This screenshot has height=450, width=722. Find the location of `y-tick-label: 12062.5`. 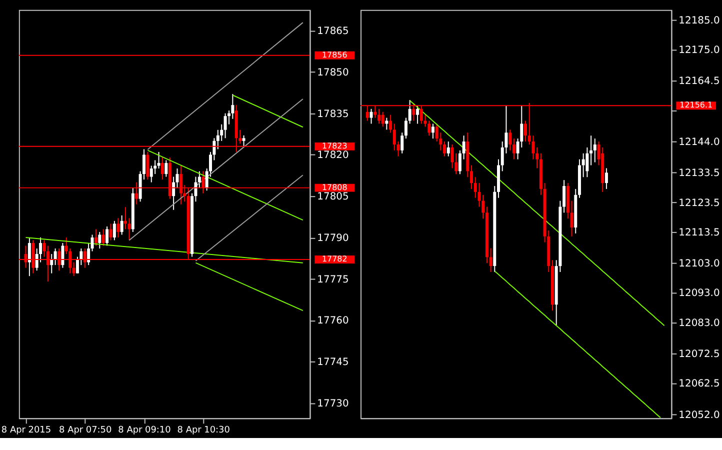

y-tick-label: 12062.5 is located at coordinates (699, 384).